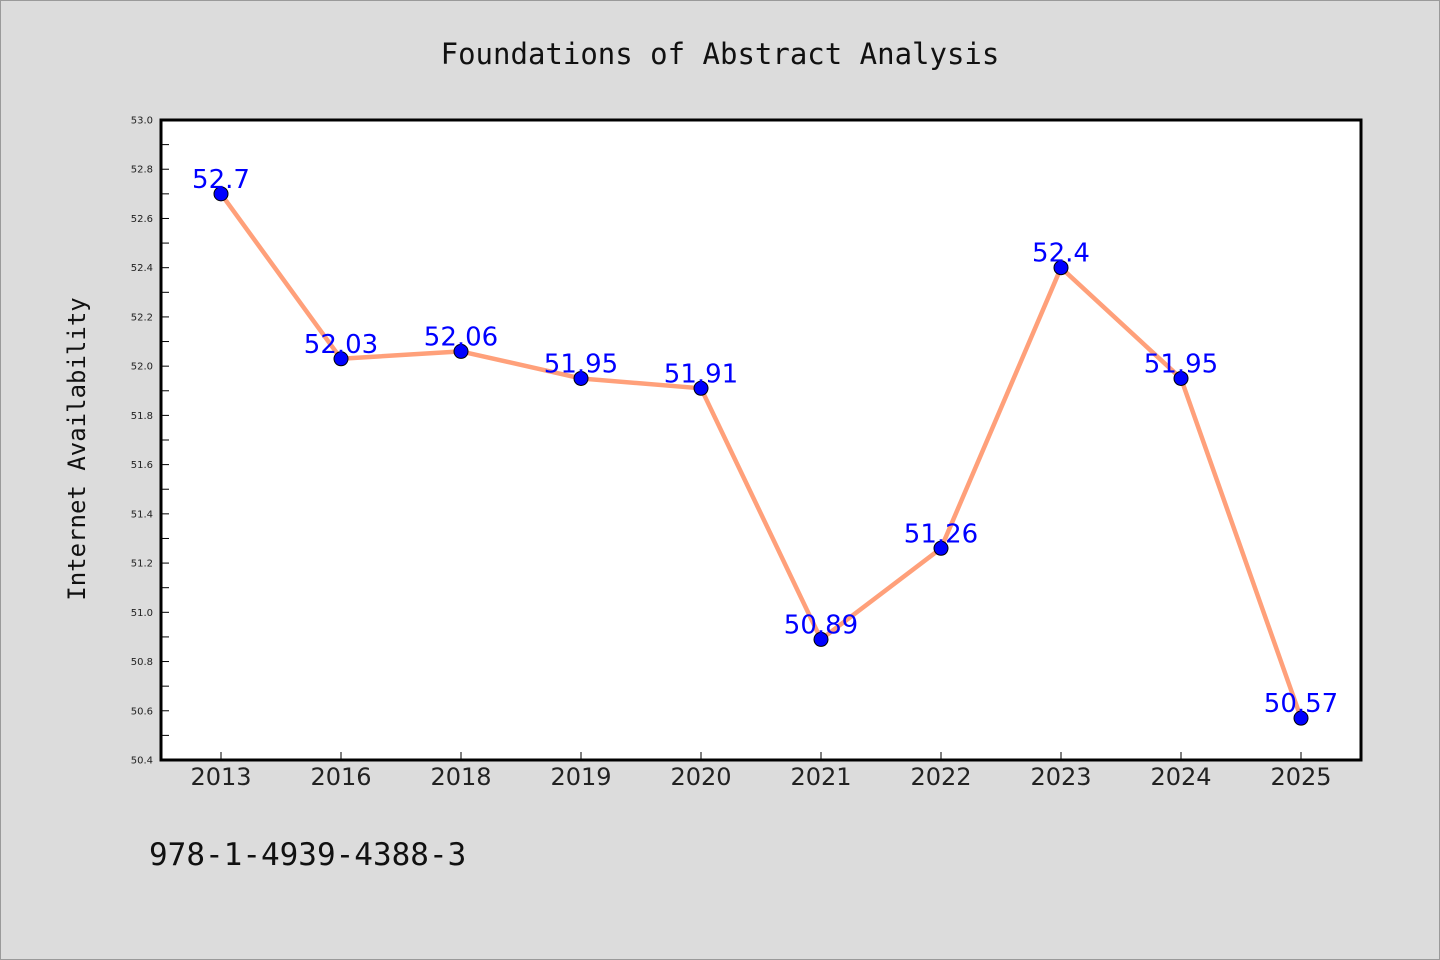 Image resolution: width=1440 pixels, height=960 pixels. What do you see at coordinates (720, 54) in the screenshot?
I see `chart-title: Foundations of Abstract Analysis` at bounding box center [720, 54].